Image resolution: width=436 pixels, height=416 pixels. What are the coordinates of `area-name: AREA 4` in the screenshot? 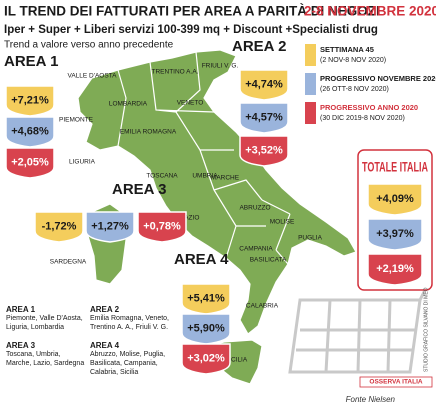 It's located at (201, 259).